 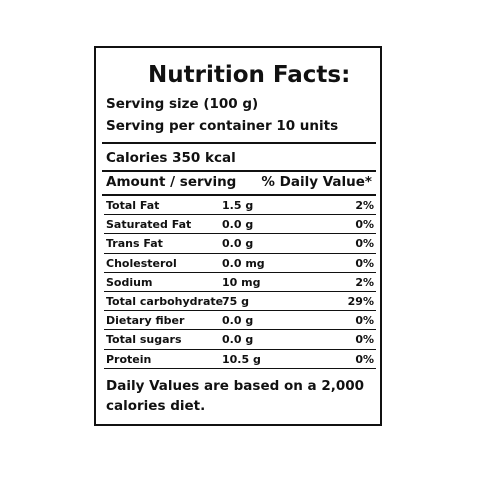 I want to click on nutrient-amount: 10.5 g, so click(x=241, y=359).